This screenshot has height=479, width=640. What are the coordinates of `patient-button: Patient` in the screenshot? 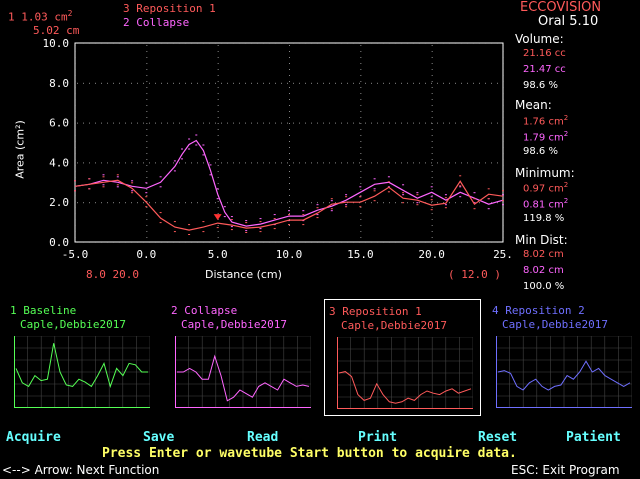 It's located at (593, 437).